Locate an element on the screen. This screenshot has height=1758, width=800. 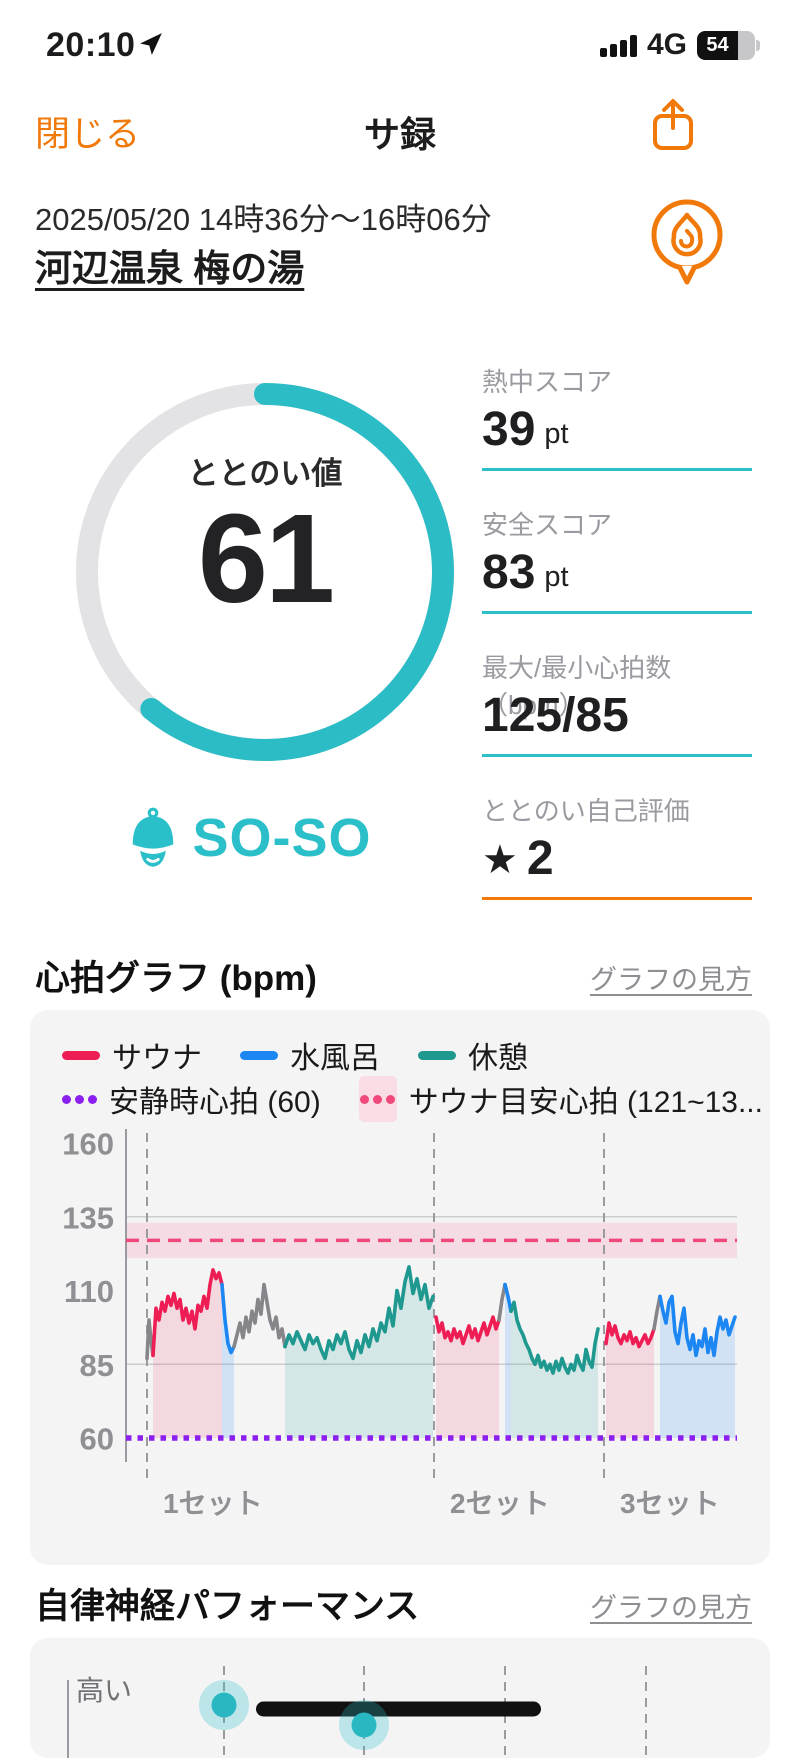
star-icon: ★ is located at coordinates (500, 860).